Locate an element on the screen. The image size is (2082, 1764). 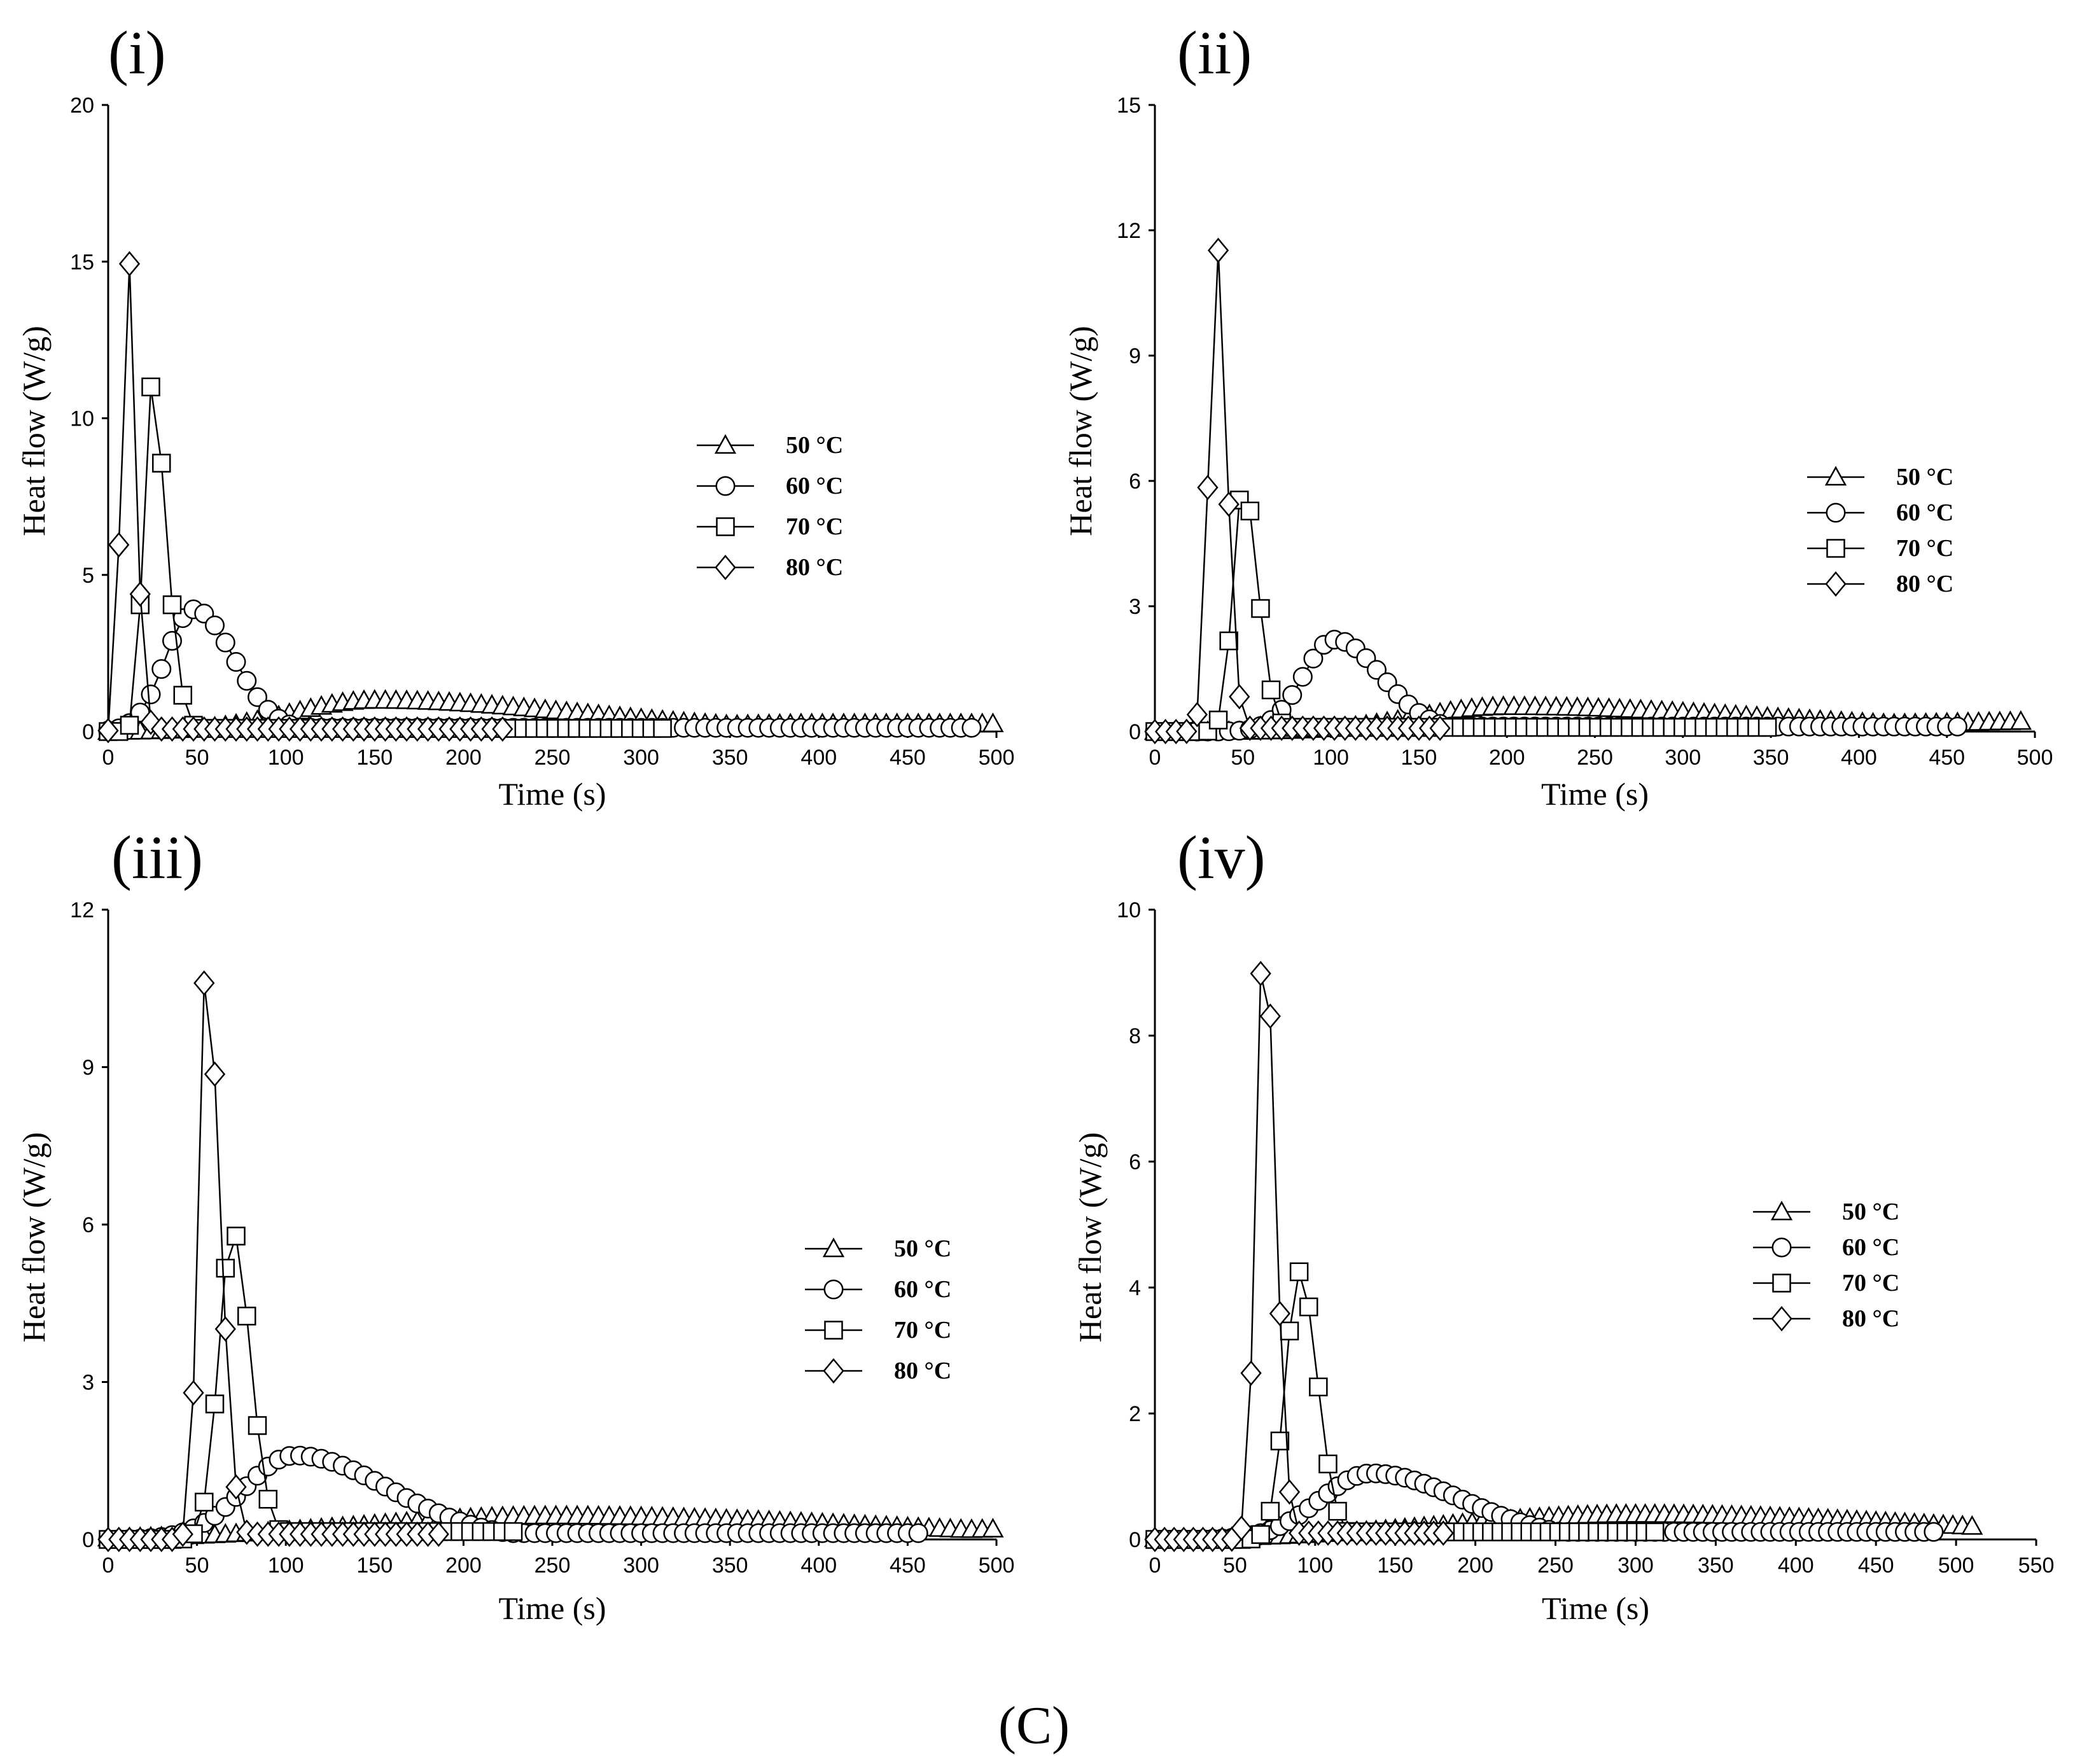
panel-label: (ii) is located at coordinates (1214, 53).